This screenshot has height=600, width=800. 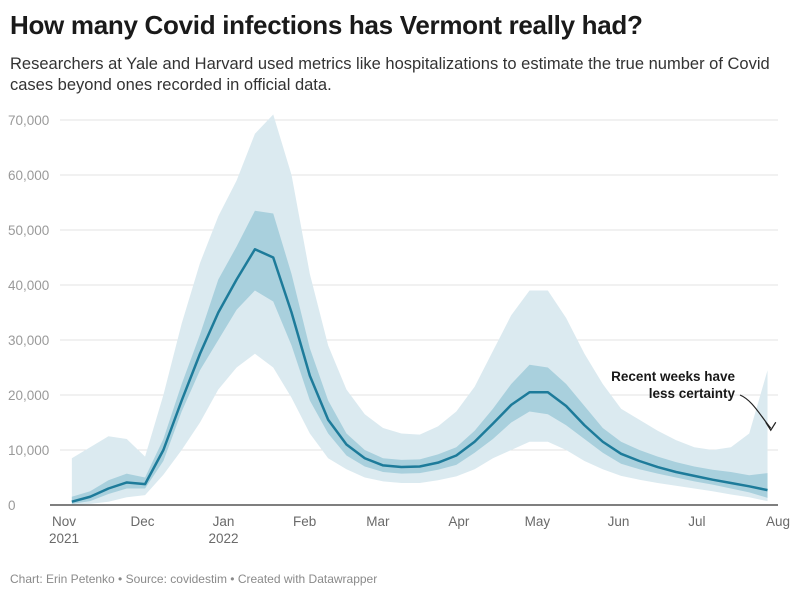 What do you see at coordinates (28, 285) in the screenshot?
I see `y-tick-label: 40,000` at bounding box center [28, 285].